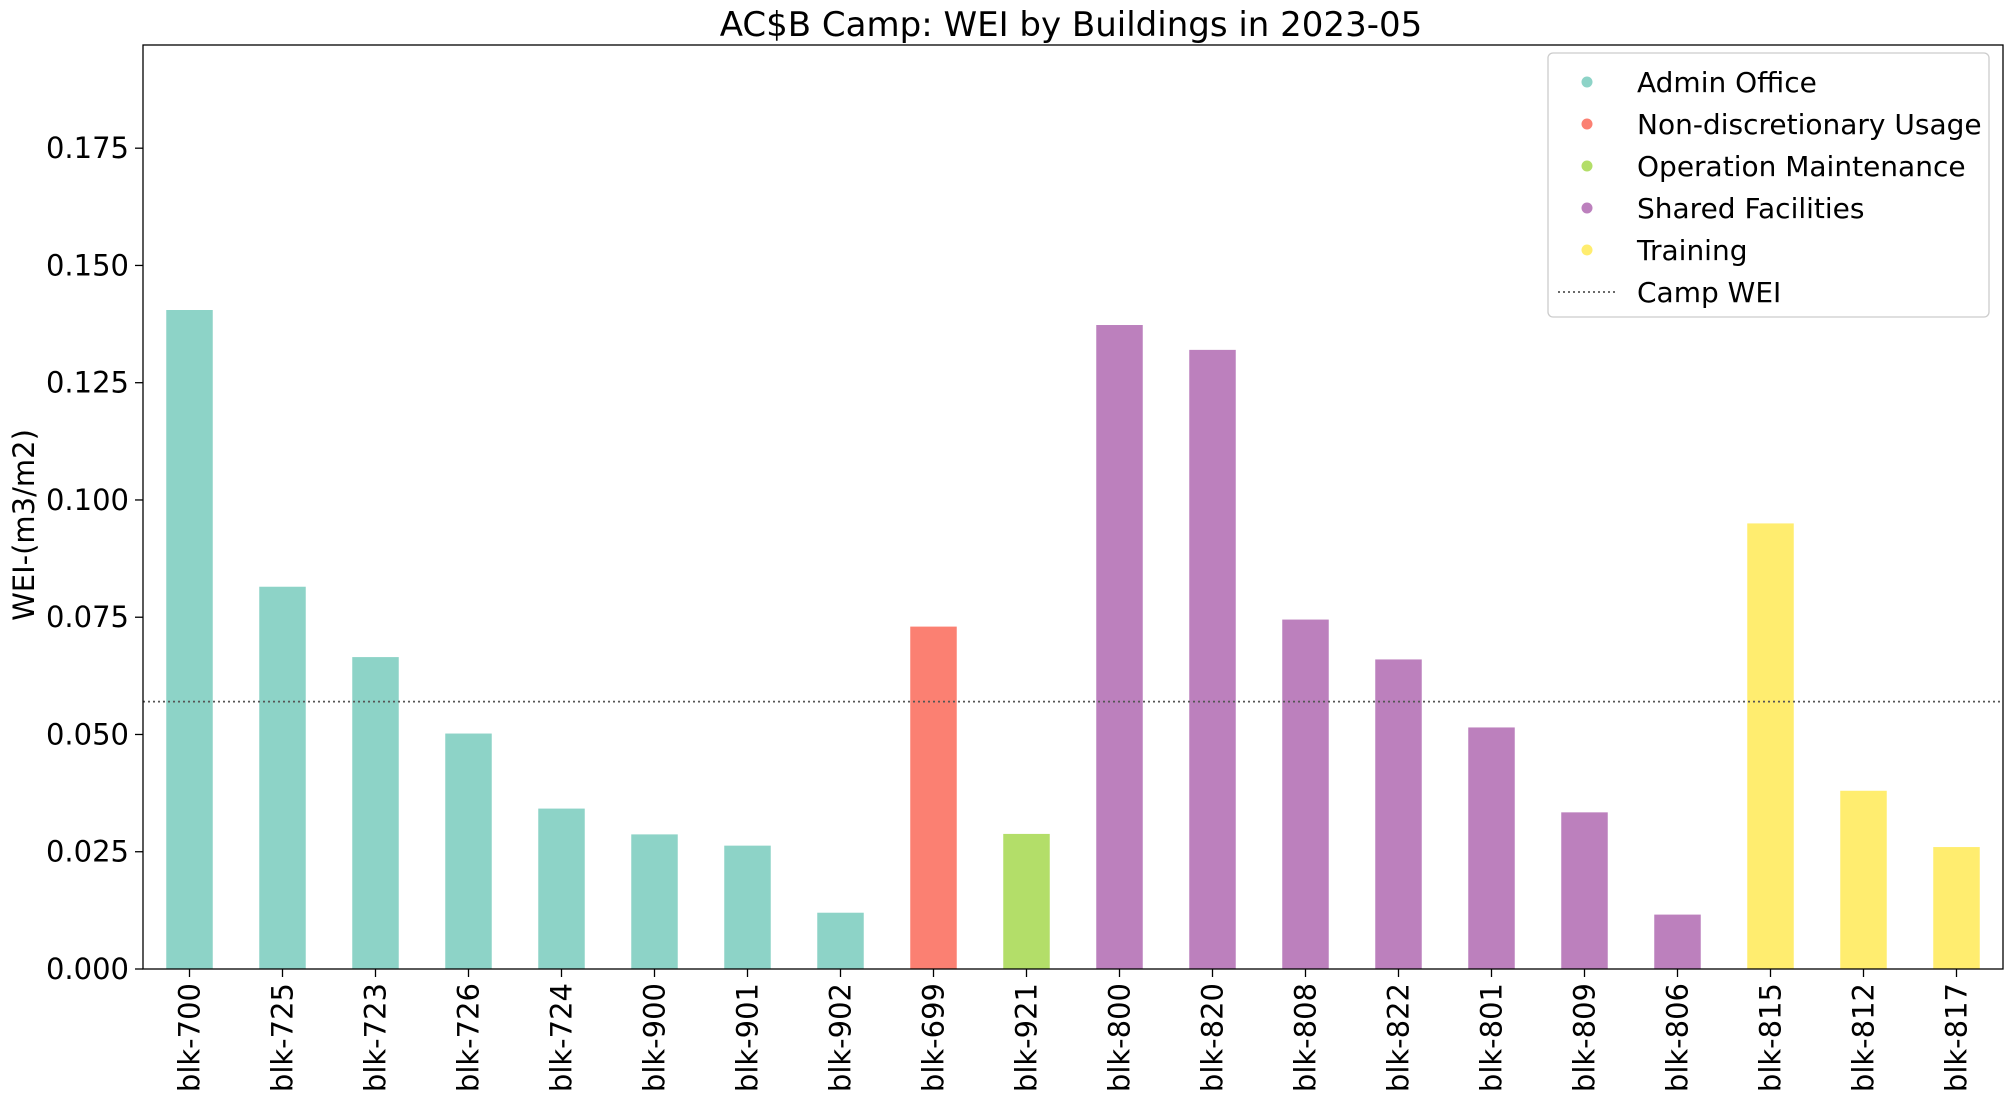 The image size is (2011, 1103). Describe the element at coordinates (1809, 124) in the screenshot. I see `legend-label: Non-discretionary Usage` at that location.